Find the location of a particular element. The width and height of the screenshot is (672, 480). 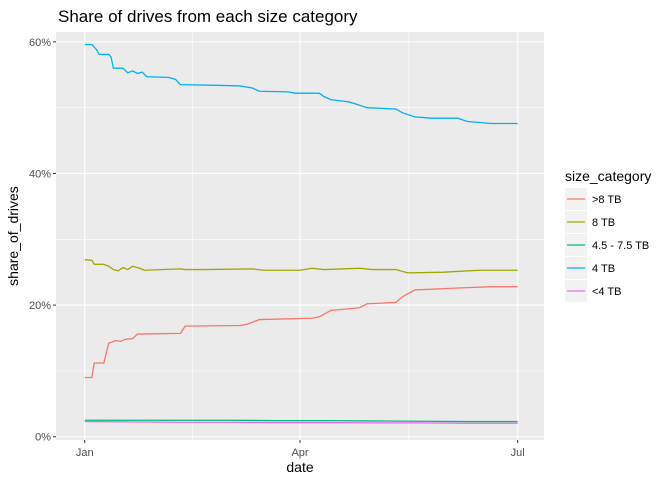

chart-title: Share of drives from each size category is located at coordinates (208, 16).